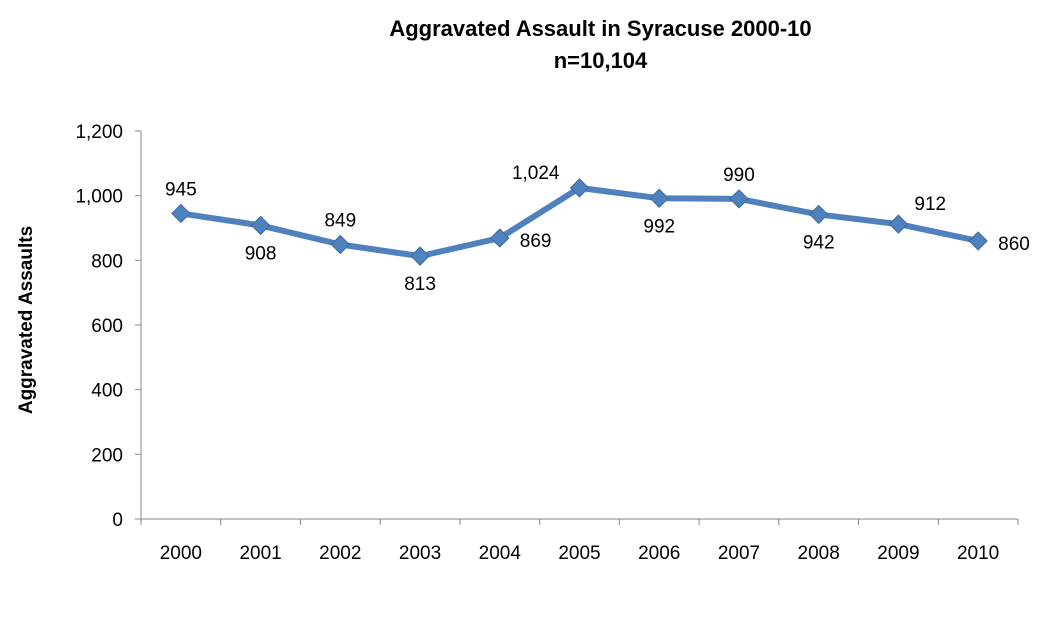 The height and width of the screenshot is (627, 1051). I want to click on series-line-group, so click(579, 222).